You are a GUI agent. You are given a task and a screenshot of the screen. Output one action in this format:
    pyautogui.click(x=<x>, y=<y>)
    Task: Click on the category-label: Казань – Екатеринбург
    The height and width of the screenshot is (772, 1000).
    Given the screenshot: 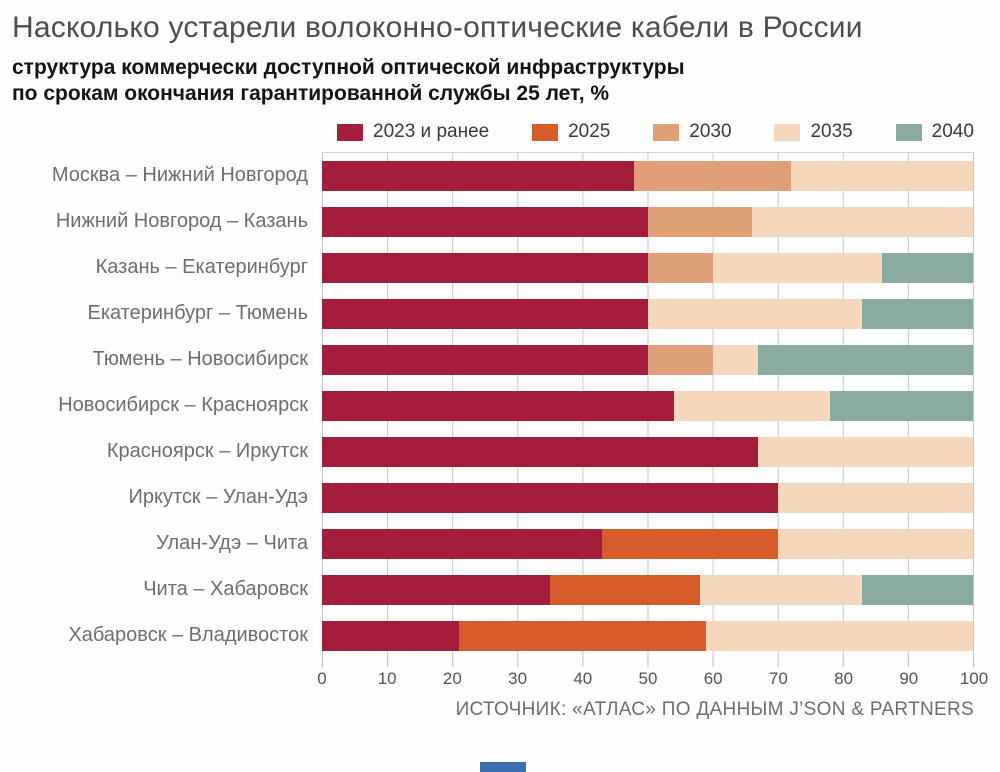 What is the action you would take?
    pyautogui.click(x=201, y=266)
    